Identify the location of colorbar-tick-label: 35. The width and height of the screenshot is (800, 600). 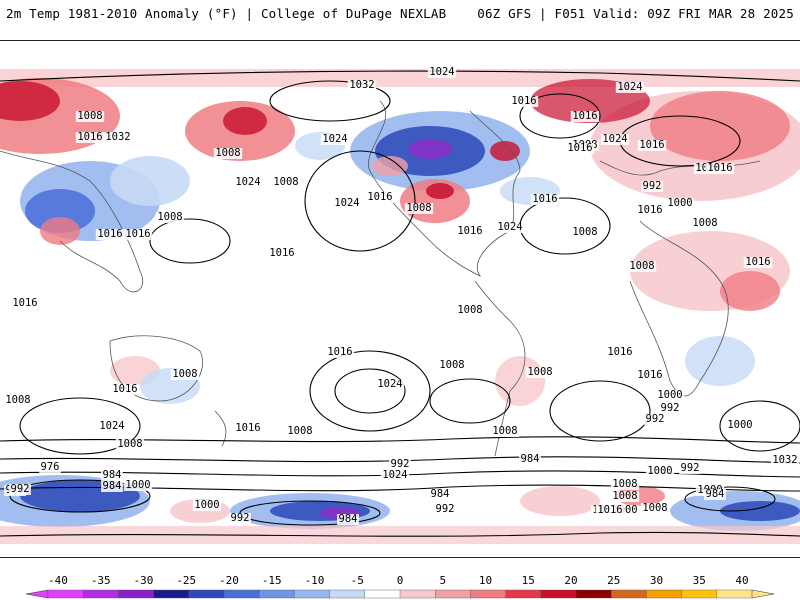
(699, 580).